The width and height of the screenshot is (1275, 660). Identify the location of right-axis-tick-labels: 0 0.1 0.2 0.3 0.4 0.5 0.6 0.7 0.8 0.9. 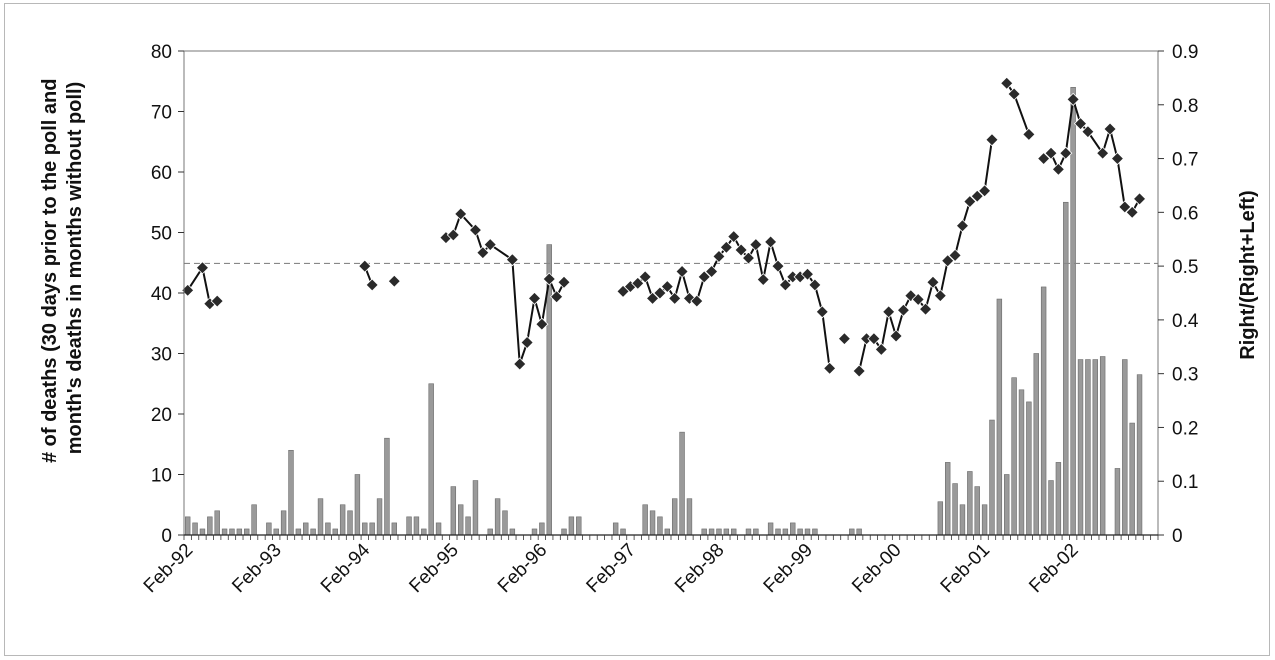
(1185, 294).